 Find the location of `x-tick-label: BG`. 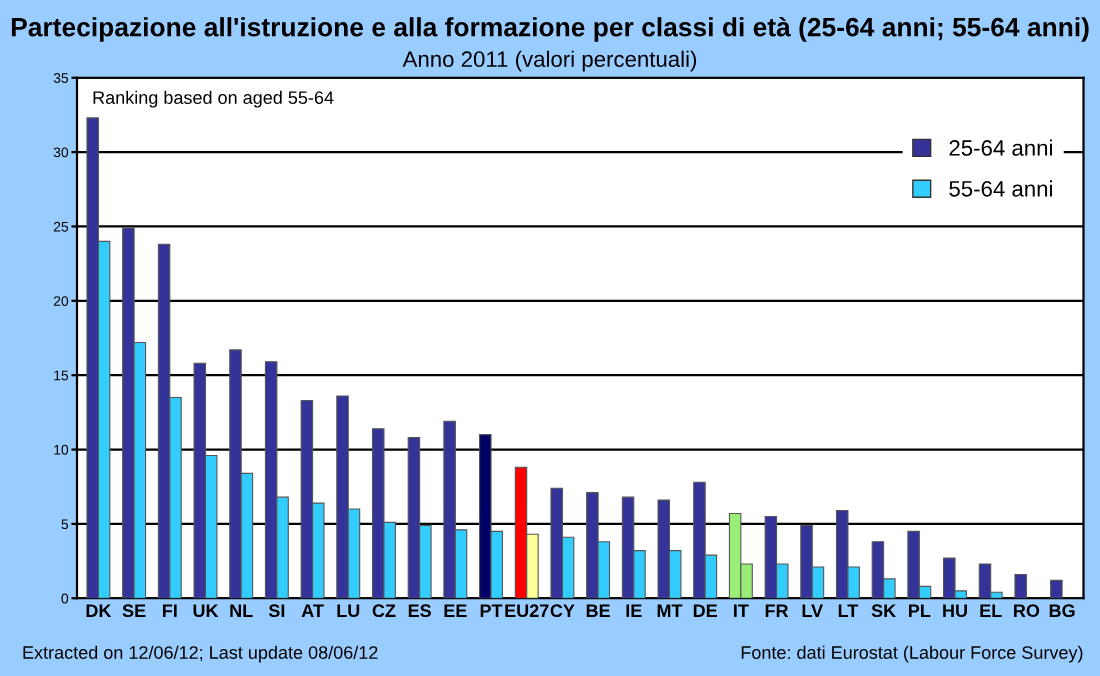

x-tick-label: BG is located at coordinates (1062, 611).